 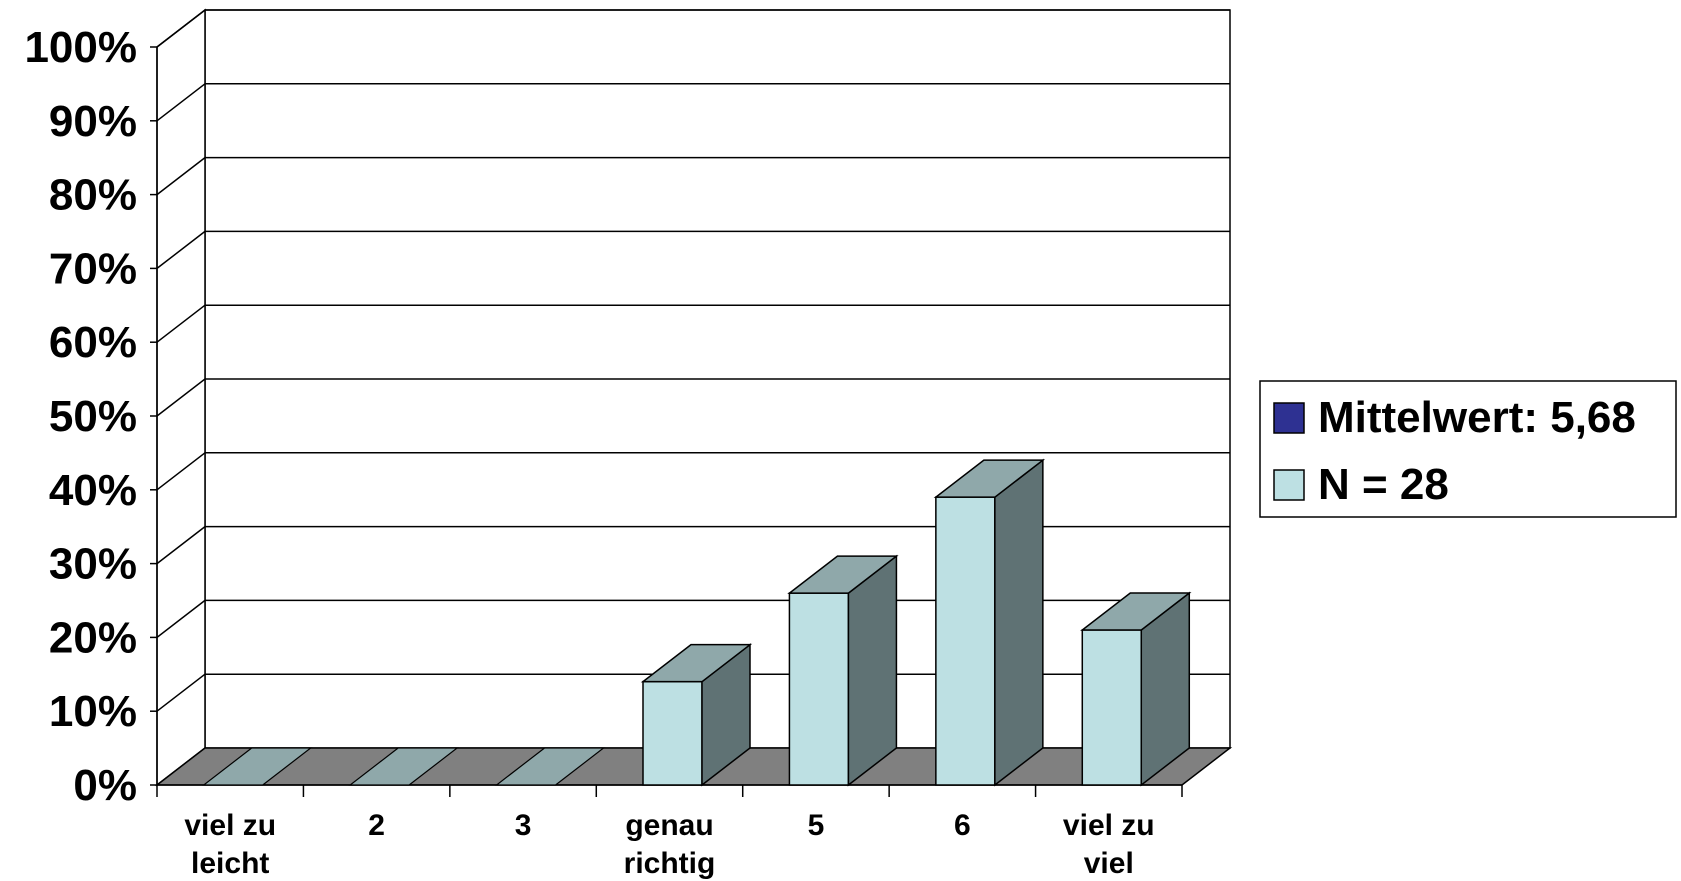 What do you see at coordinates (80, 47) in the screenshot?
I see `y-tick-label: 100%` at bounding box center [80, 47].